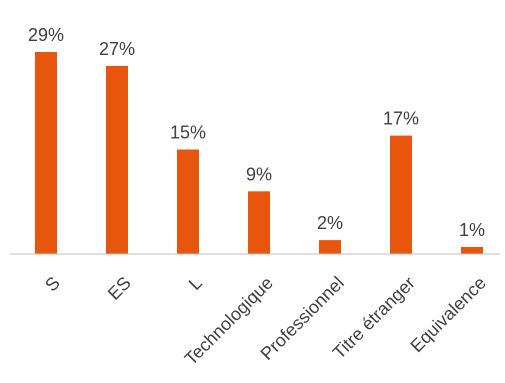 Image resolution: width=505 pixels, height=383 pixels. Describe the element at coordinates (330, 223) in the screenshot. I see `data-label: 2%` at that location.